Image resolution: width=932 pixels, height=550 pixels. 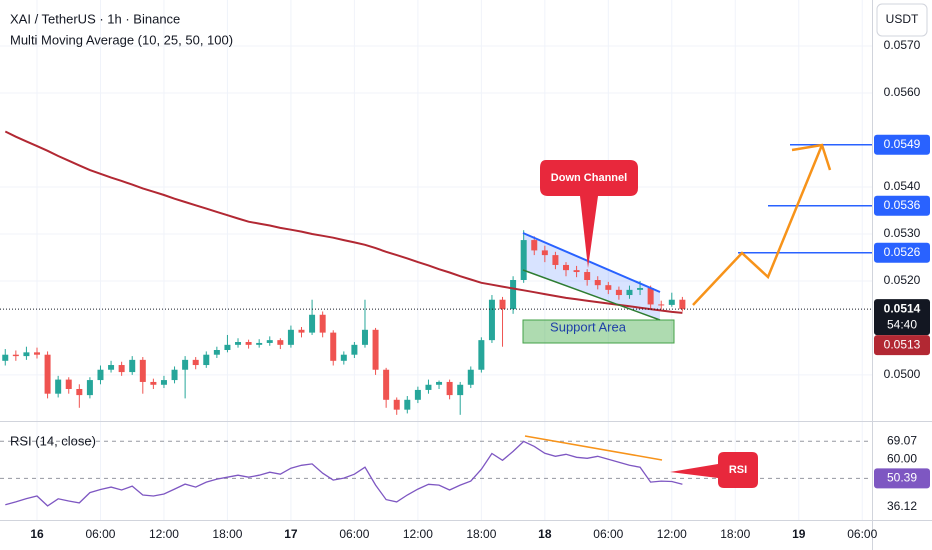 What do you see at coordinates (902, 45) in the screenshot?
I see `y-tick-label: 0.0570` at bounding box center [902, 45].